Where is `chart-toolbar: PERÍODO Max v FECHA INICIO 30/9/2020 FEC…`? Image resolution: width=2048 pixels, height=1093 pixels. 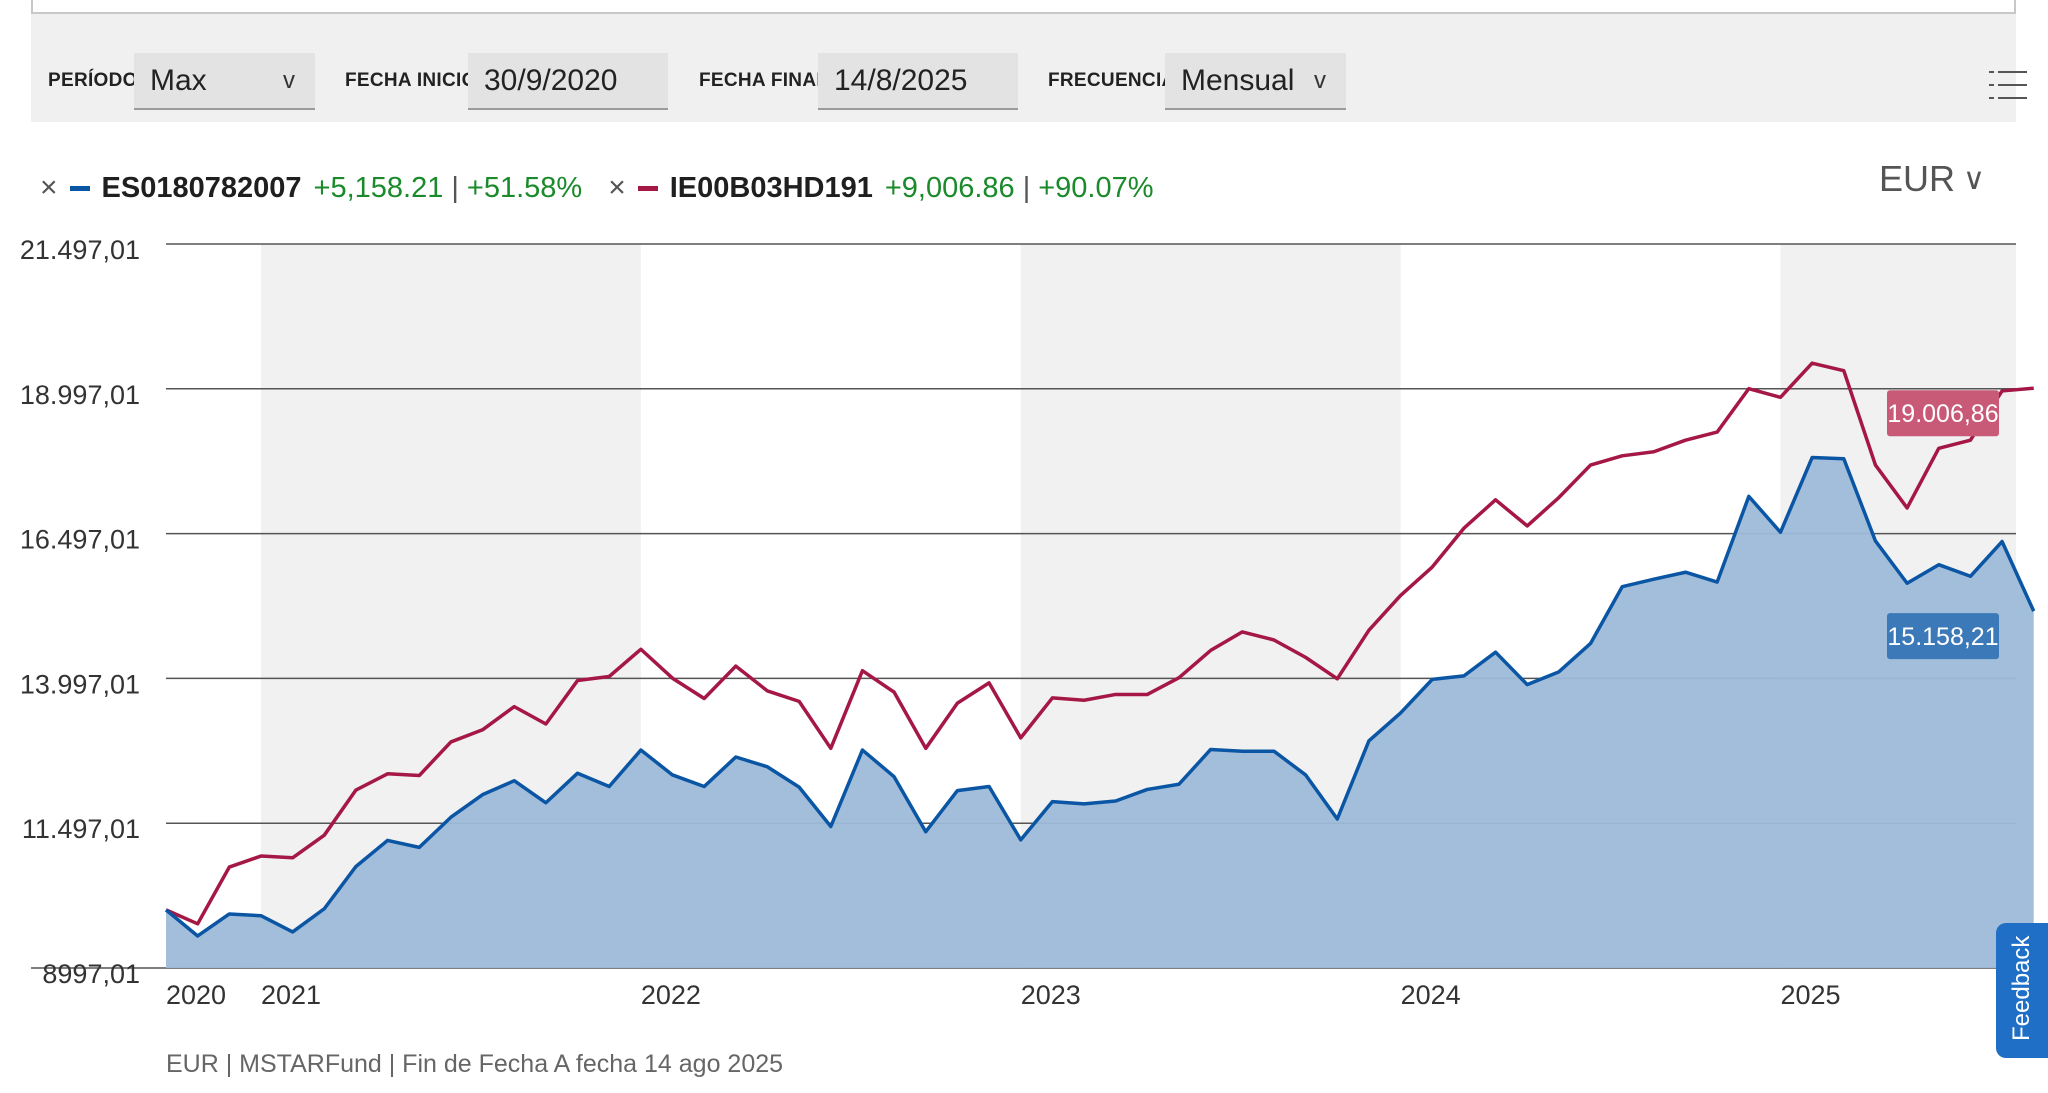
chart-toolbar: PERÍODO Max v FECHA INICIO 30/9/2020 FEC… is located at coordinates (1029, 68).